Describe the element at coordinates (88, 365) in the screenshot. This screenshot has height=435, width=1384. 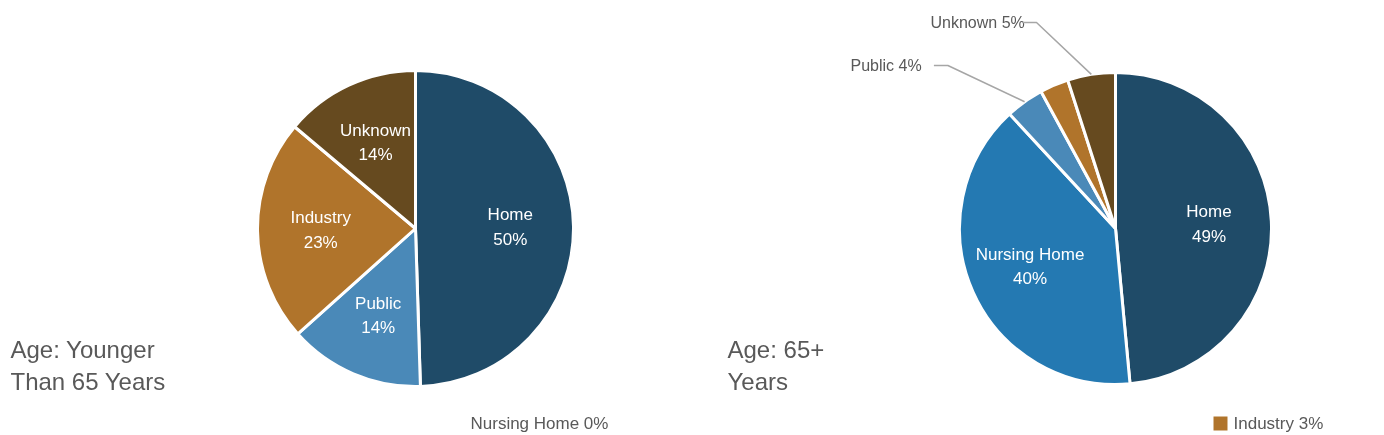
I see `text: Age: Younger Than 65 Years` at that location.